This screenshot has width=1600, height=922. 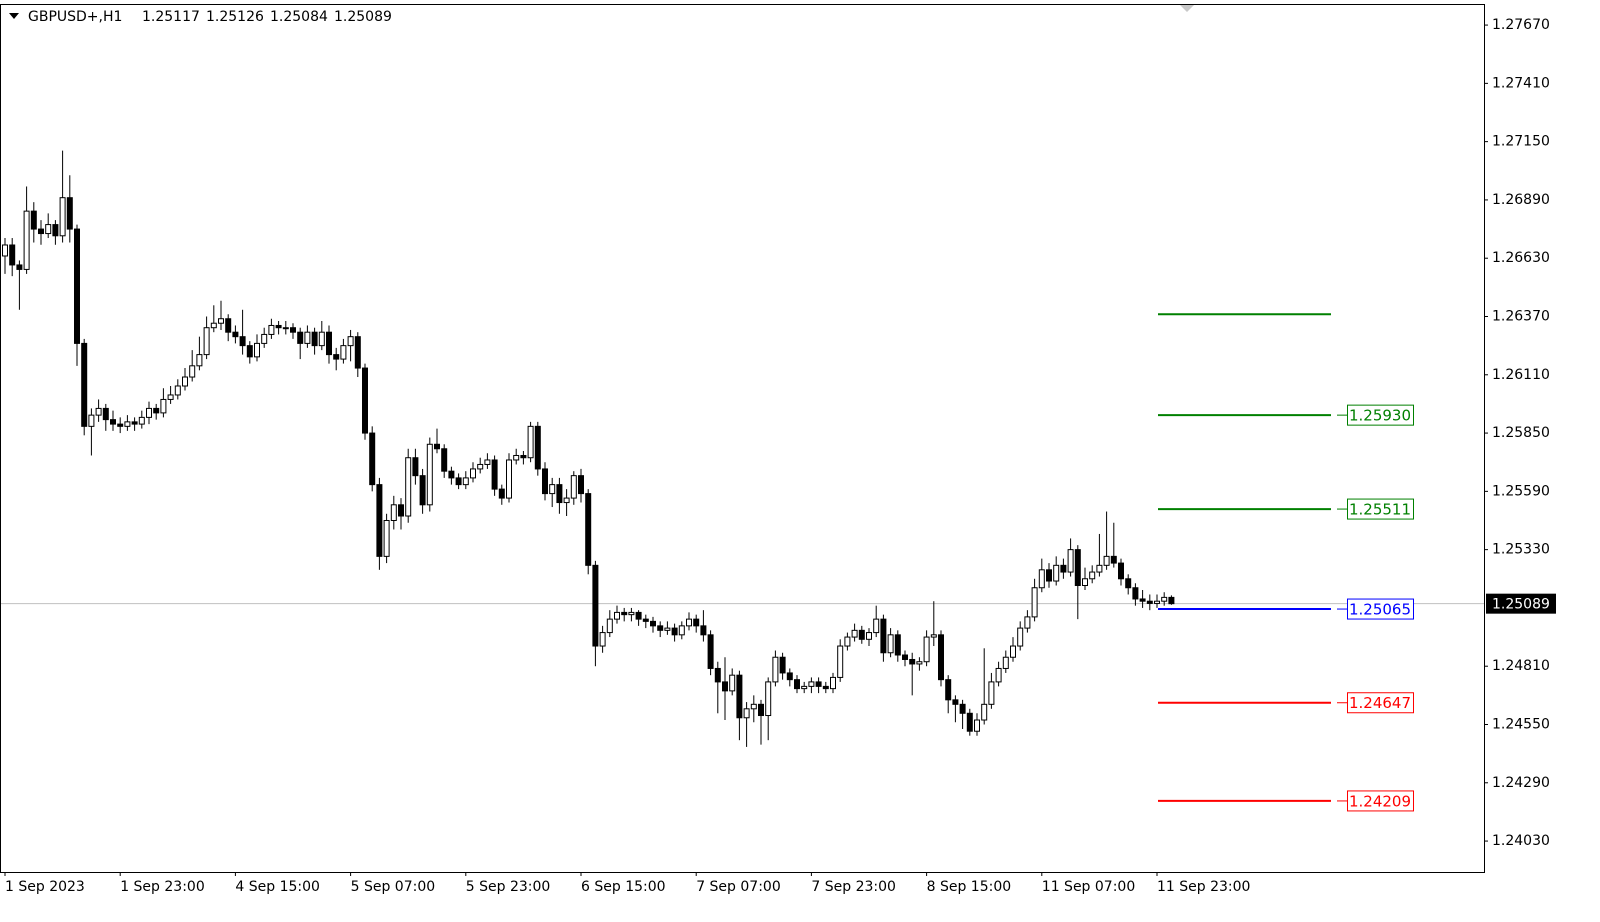 I want to click on menu-arrow, so click(x=14, y=16).